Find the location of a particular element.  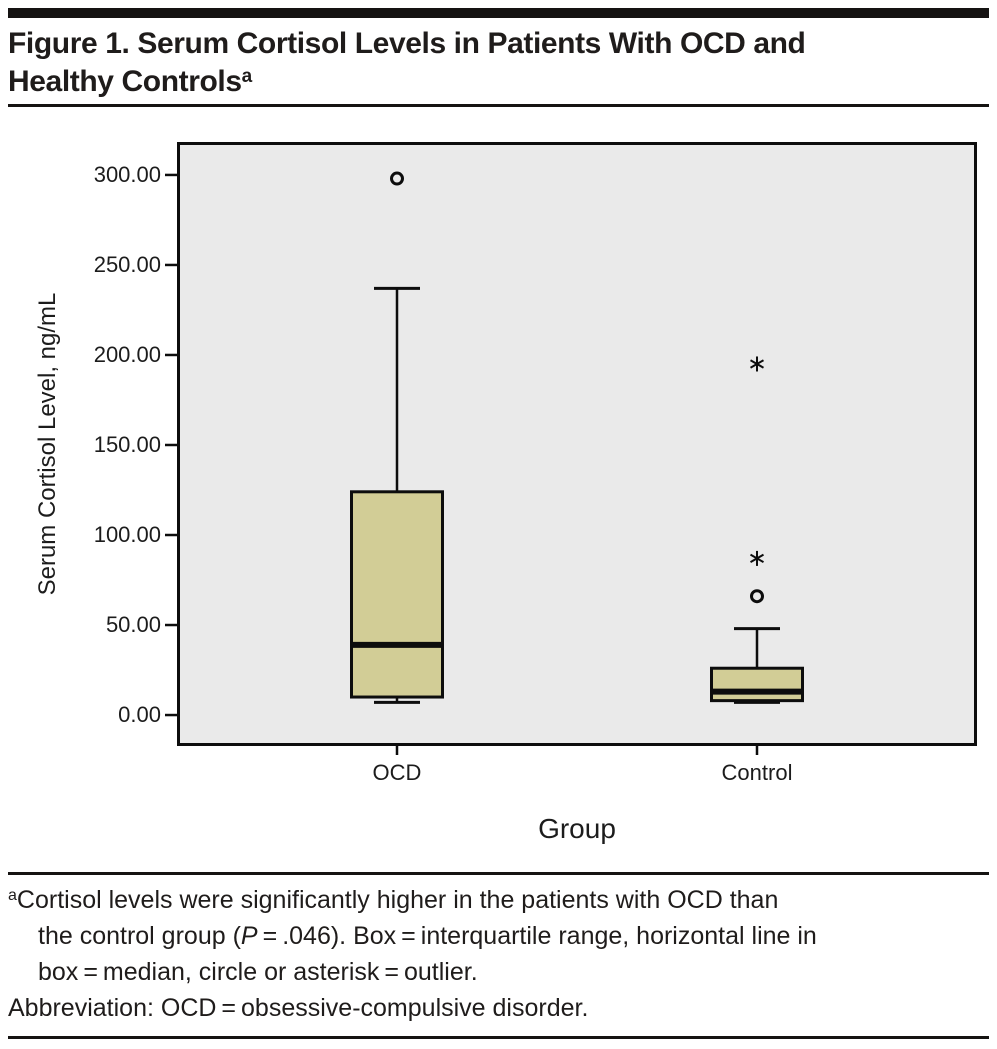

x-category-label-ocd: OCD is located at coordinates (397, 772).